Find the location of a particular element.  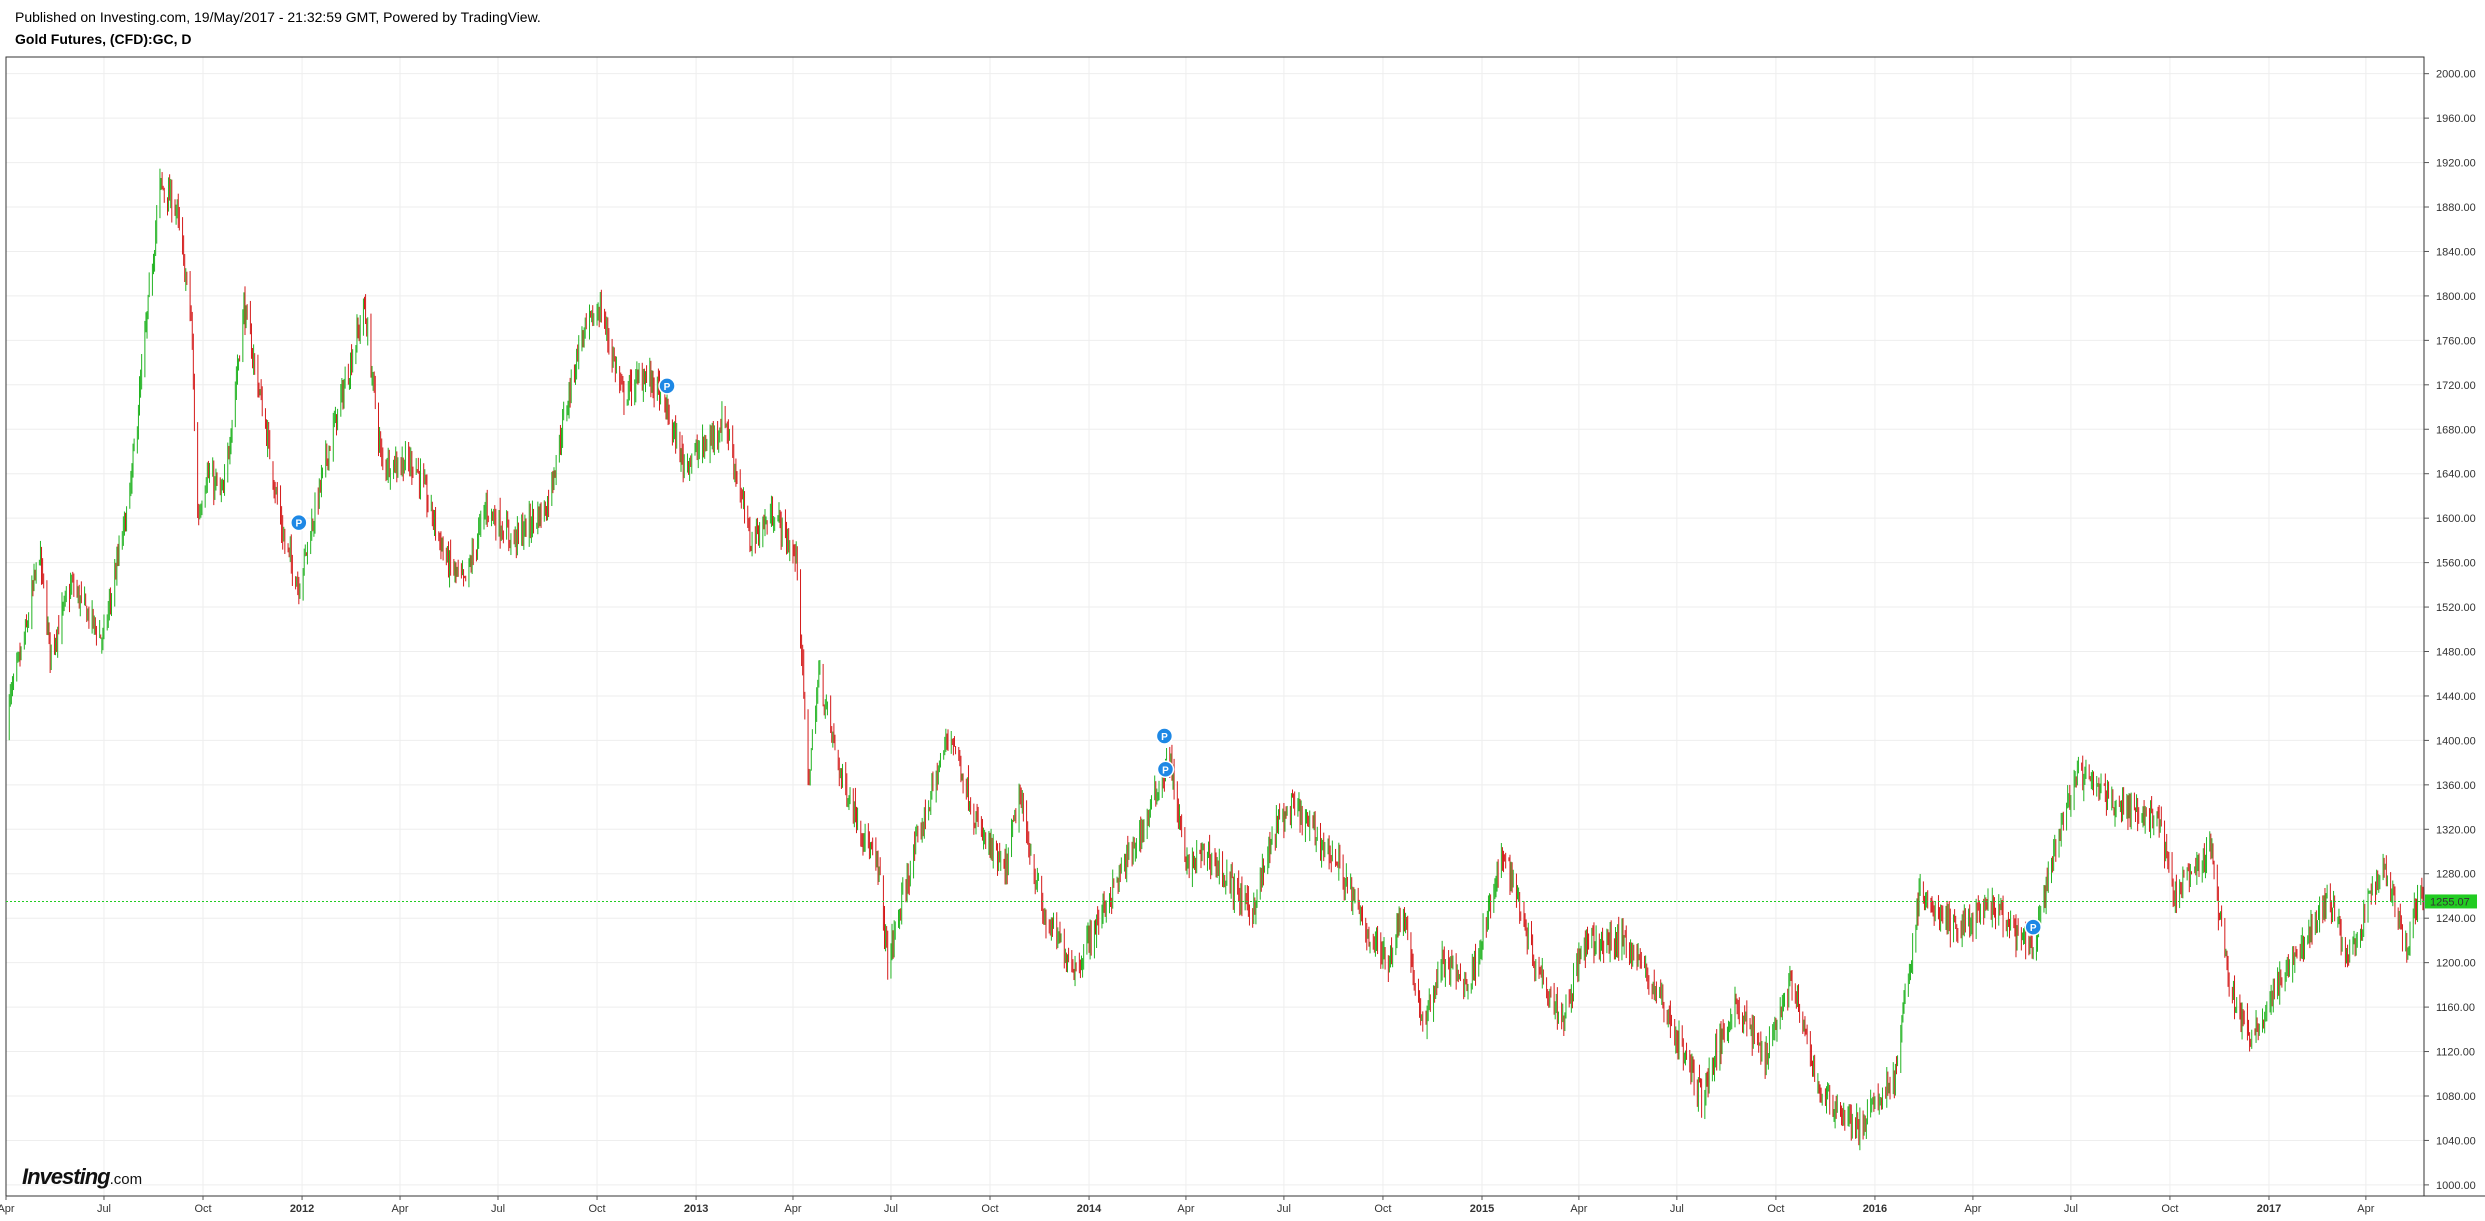

logo-brand: Investing is located at coordinates (66, 1176).